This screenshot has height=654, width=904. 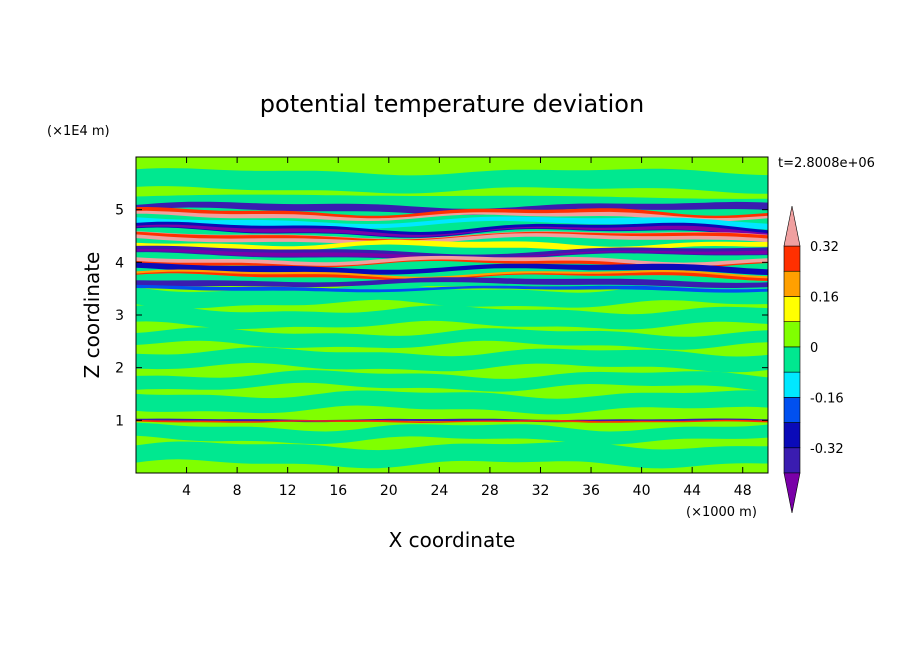 What do you see at coordinates (721, 512) in the screenshot?
I see `x-unit-label: (×1000 m)` at bounding box center [721, 512].